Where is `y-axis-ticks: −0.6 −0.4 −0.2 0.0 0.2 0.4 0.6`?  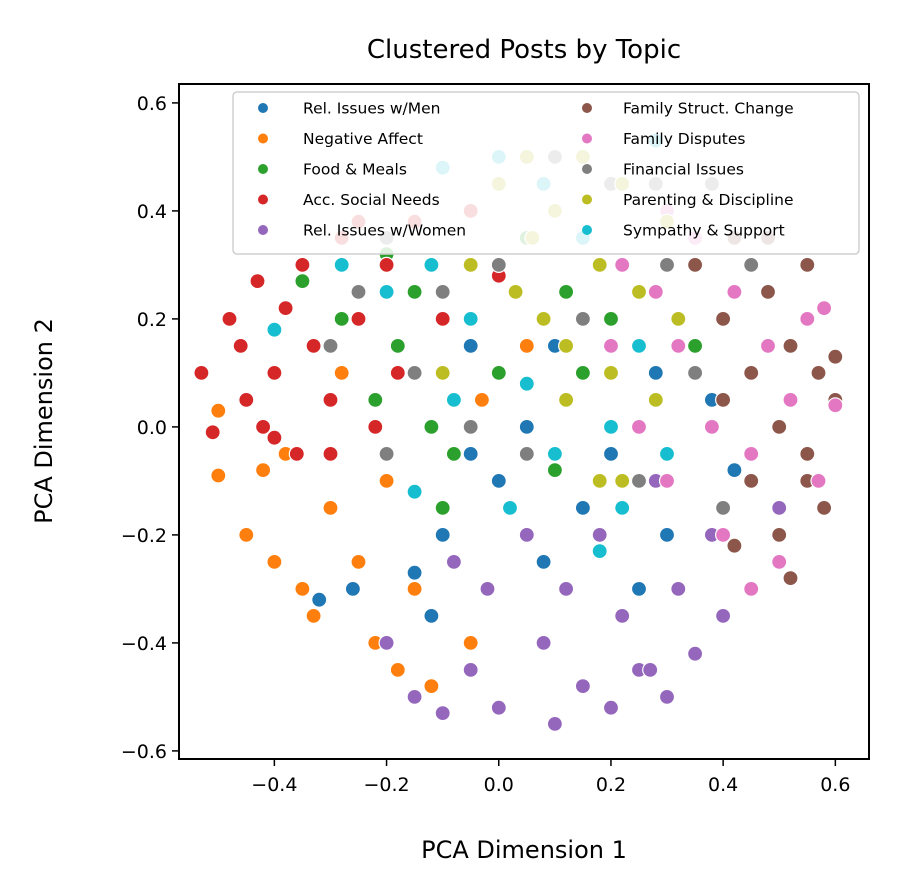
y-axis-ticks: −0.6 −0.4 −0.2 0.0 0.2 0.4 0.6 is located at coordinates (150, 428).